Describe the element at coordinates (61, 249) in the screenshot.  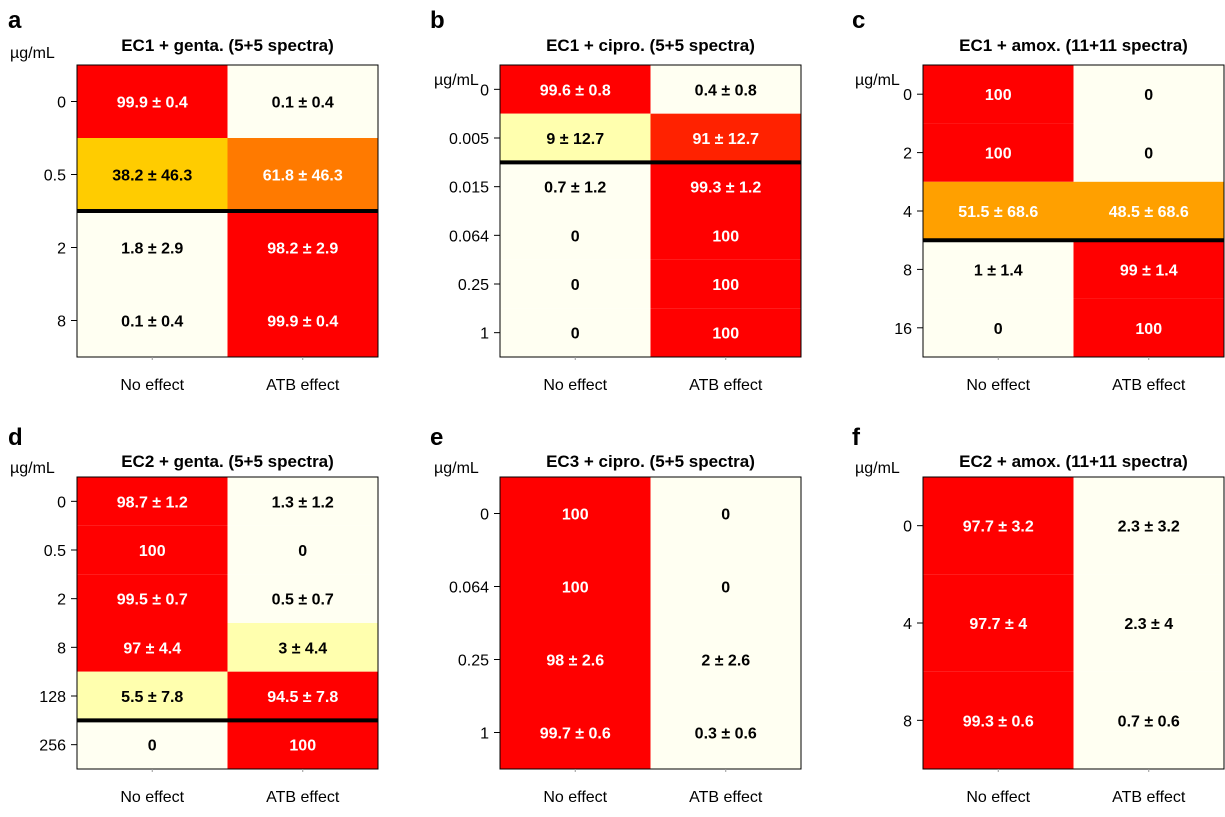
I see `y-tick-label: 2` at that location.